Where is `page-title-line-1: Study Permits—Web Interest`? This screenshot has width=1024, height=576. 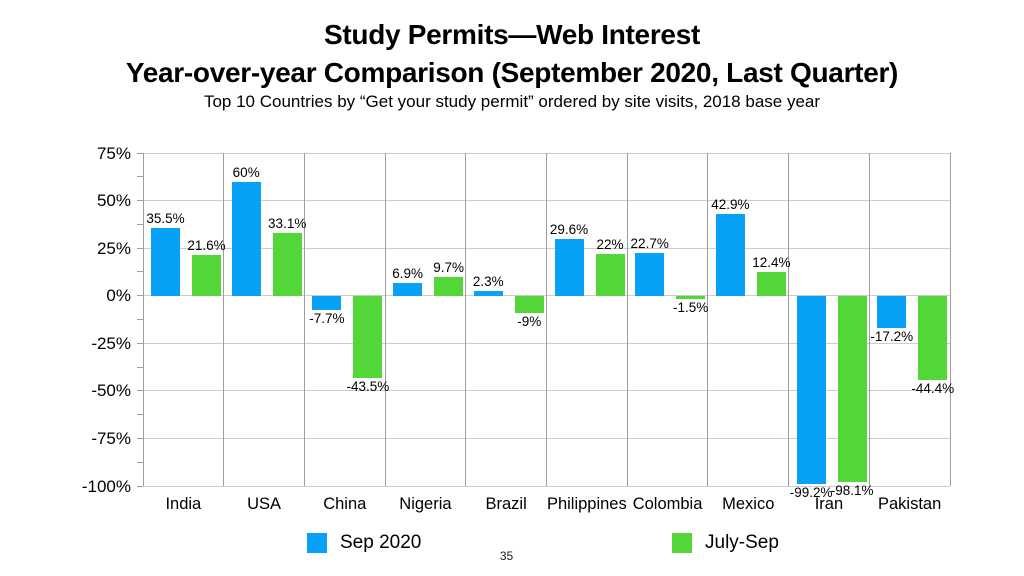
page-title-line-1: Study Permits—Web Interest is located at coordinates (512, 34).